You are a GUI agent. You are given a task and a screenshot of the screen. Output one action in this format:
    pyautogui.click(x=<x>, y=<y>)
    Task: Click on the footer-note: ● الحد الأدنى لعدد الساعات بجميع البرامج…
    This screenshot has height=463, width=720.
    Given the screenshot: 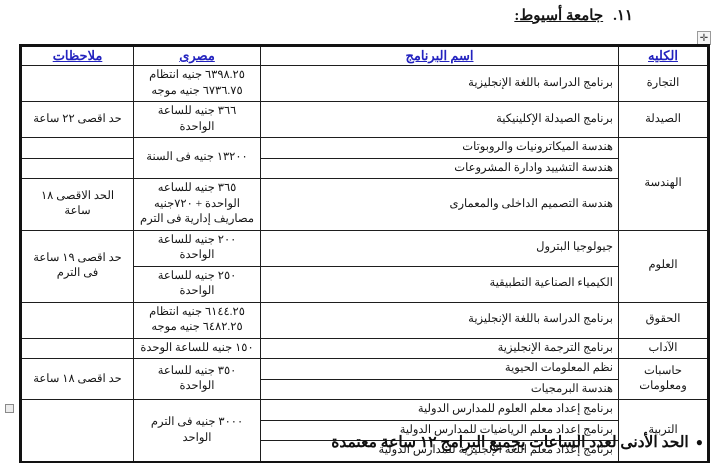 What is the action you would take?
    pyautogui.click(x=517, y=442)
    